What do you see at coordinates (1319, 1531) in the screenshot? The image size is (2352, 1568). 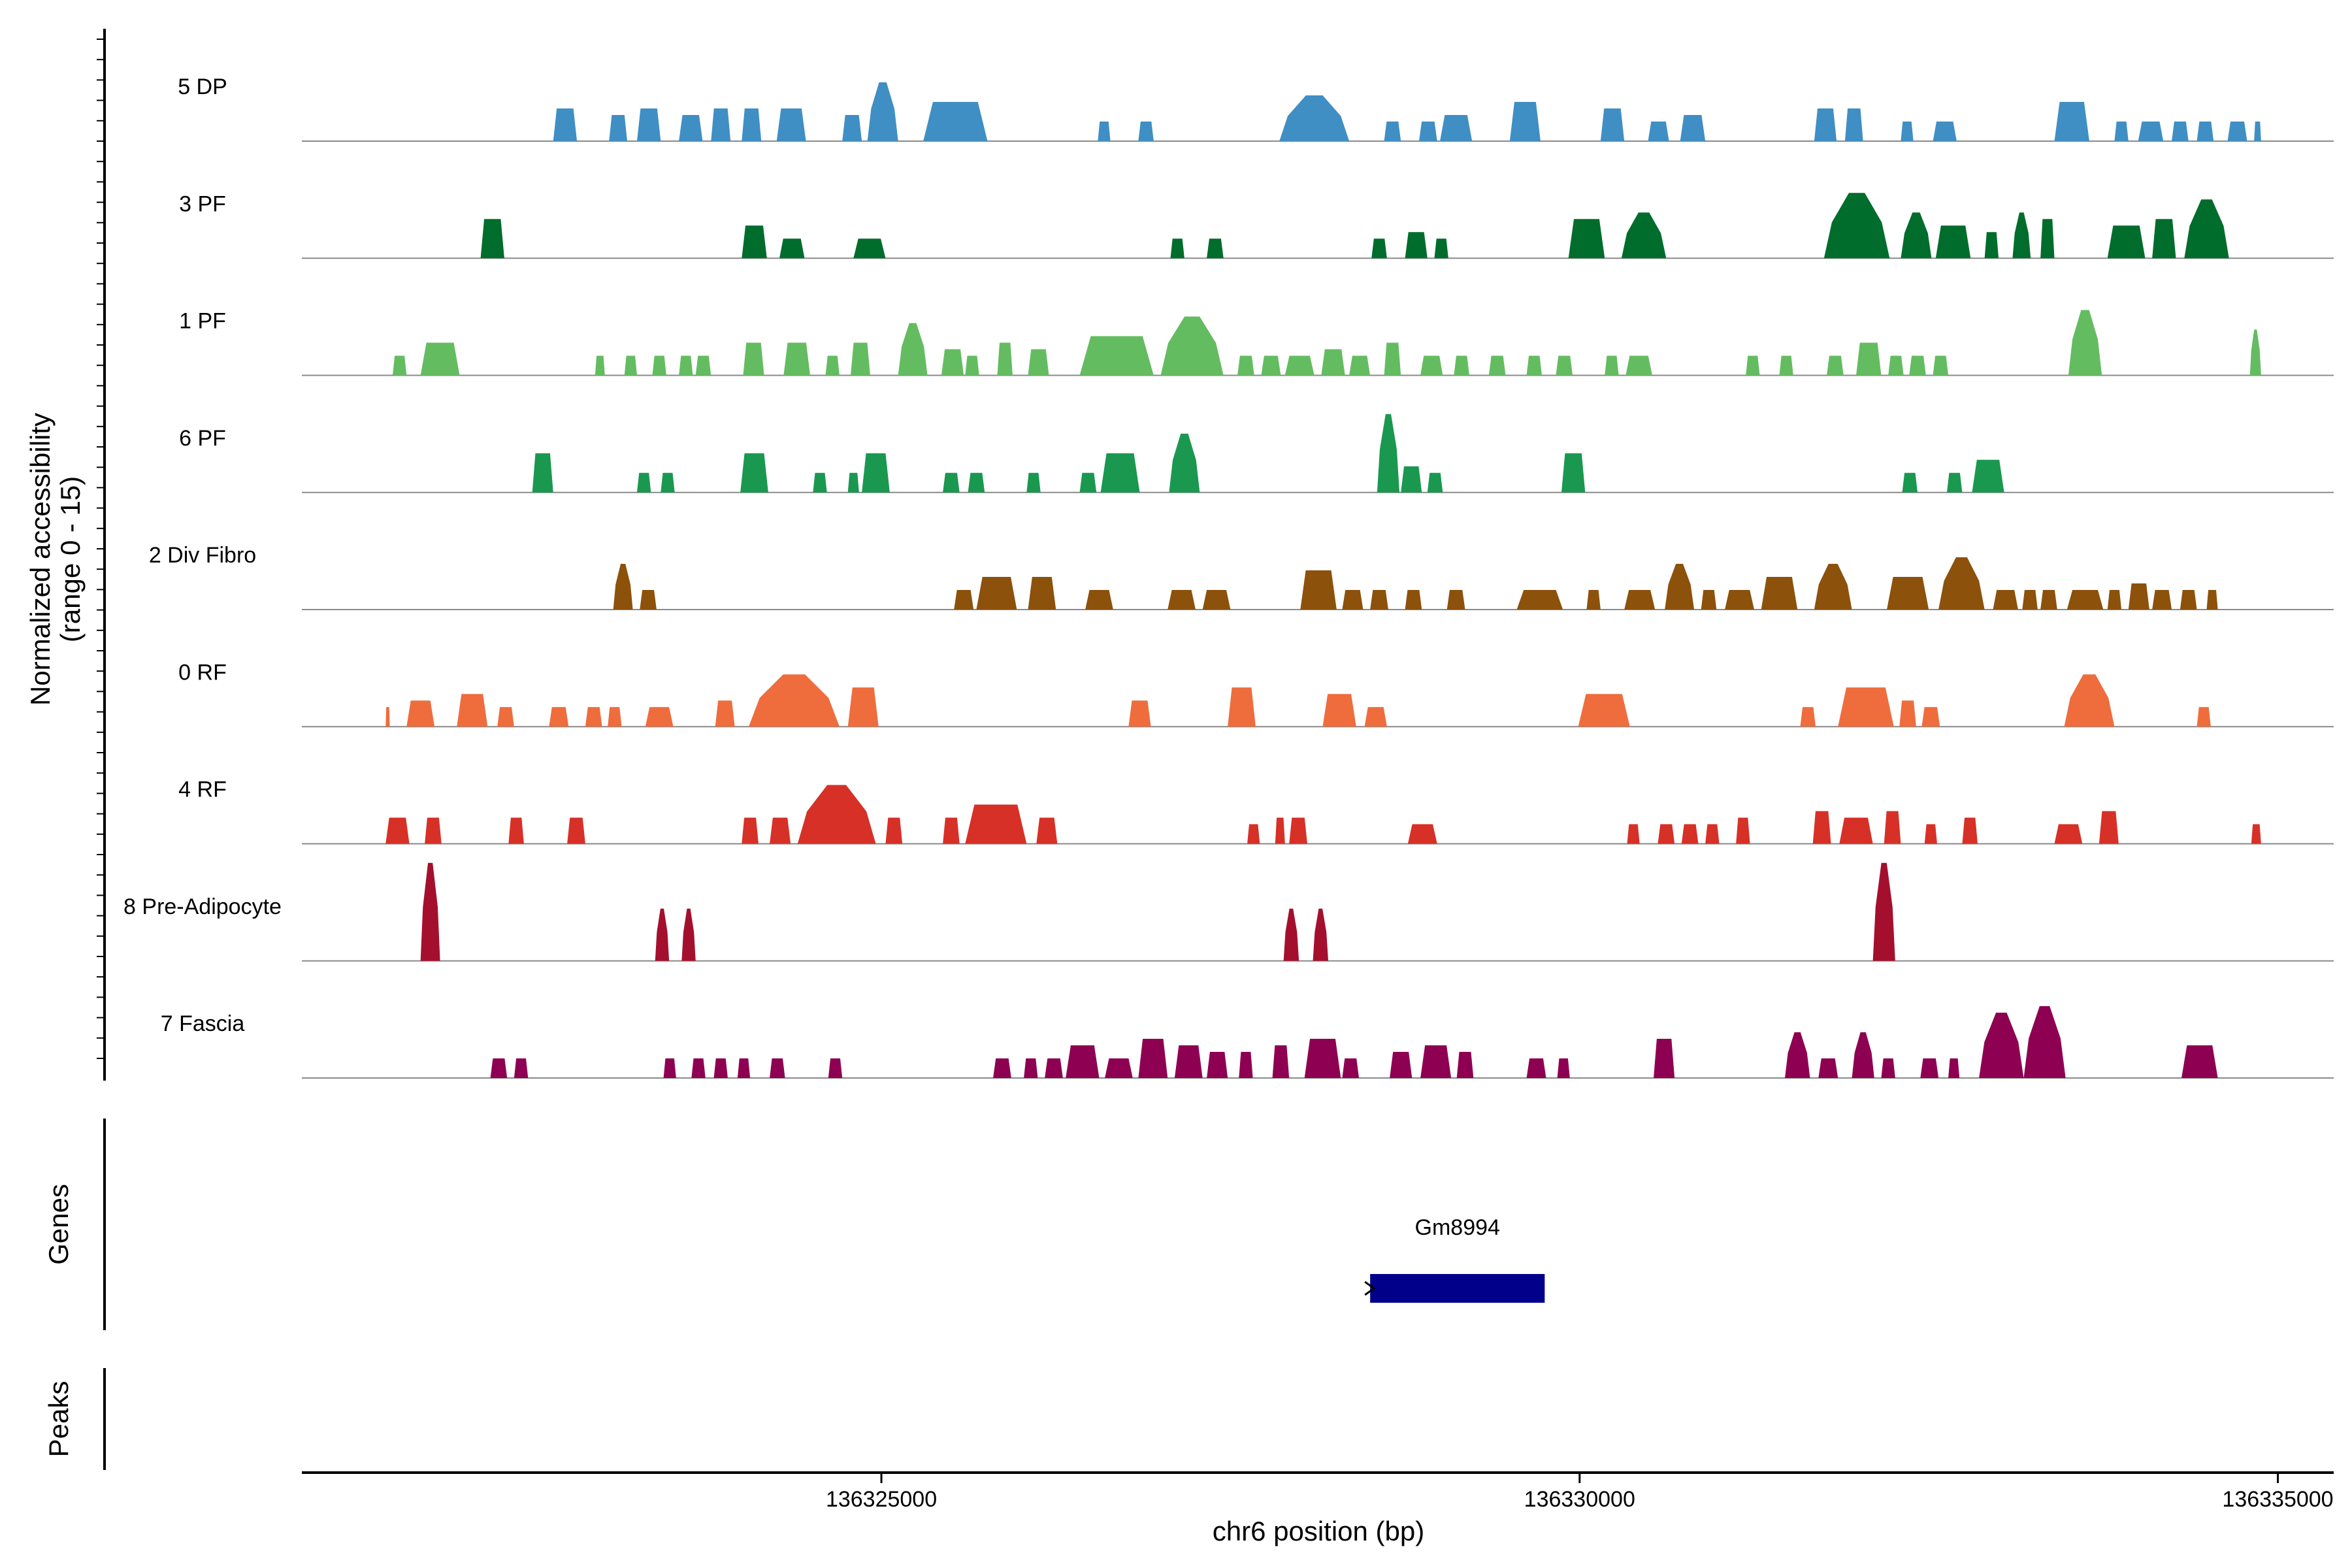 I see `x-axis-title: chr6 position (bp)` at bounding box center [1319, 1531].